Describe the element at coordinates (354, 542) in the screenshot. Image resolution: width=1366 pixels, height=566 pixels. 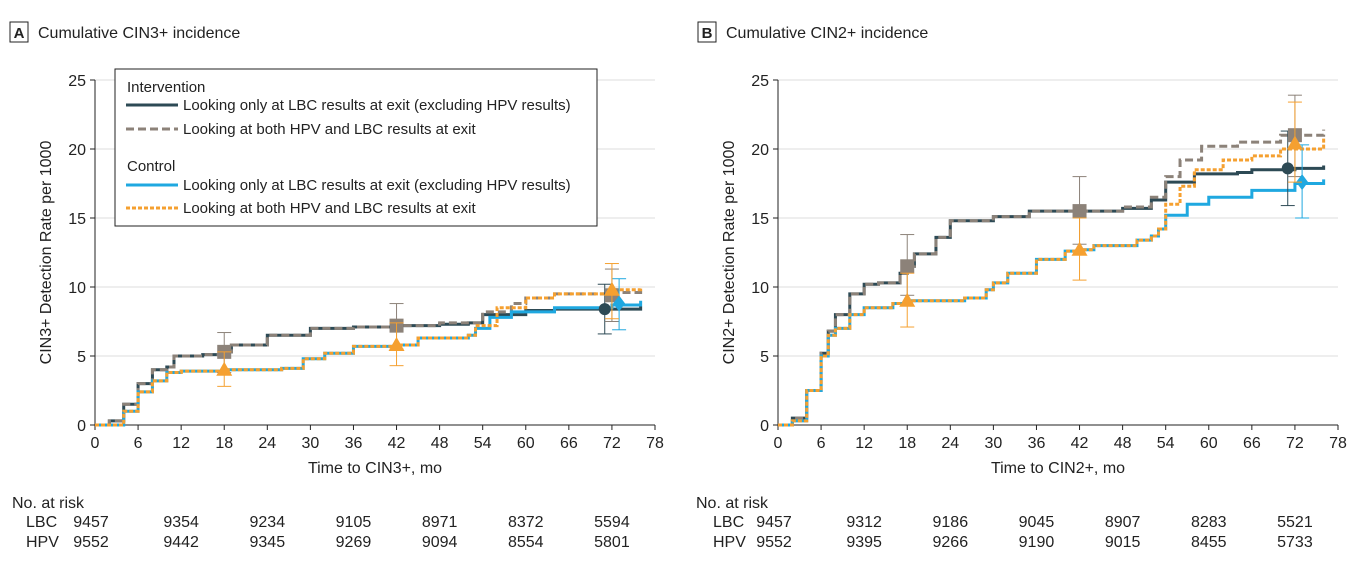
I see `risk-value: 9269` at that location.